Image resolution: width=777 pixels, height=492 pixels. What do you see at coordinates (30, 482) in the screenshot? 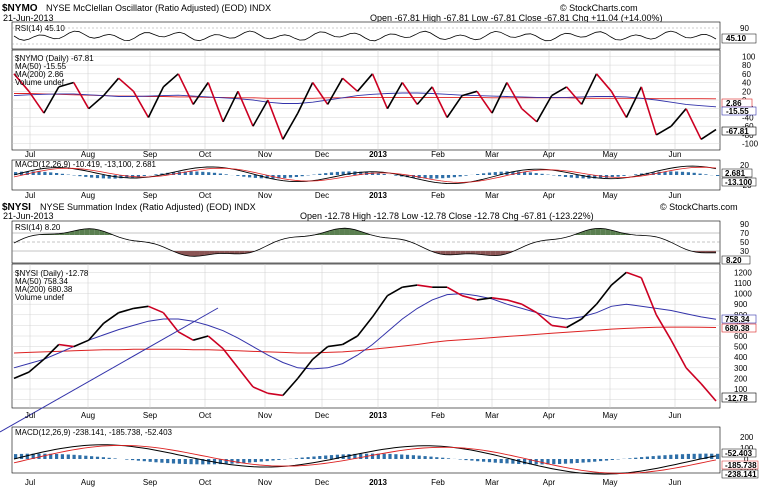
I see `bottom-macd-month-label: Jul` at bounding box center [30, 482].